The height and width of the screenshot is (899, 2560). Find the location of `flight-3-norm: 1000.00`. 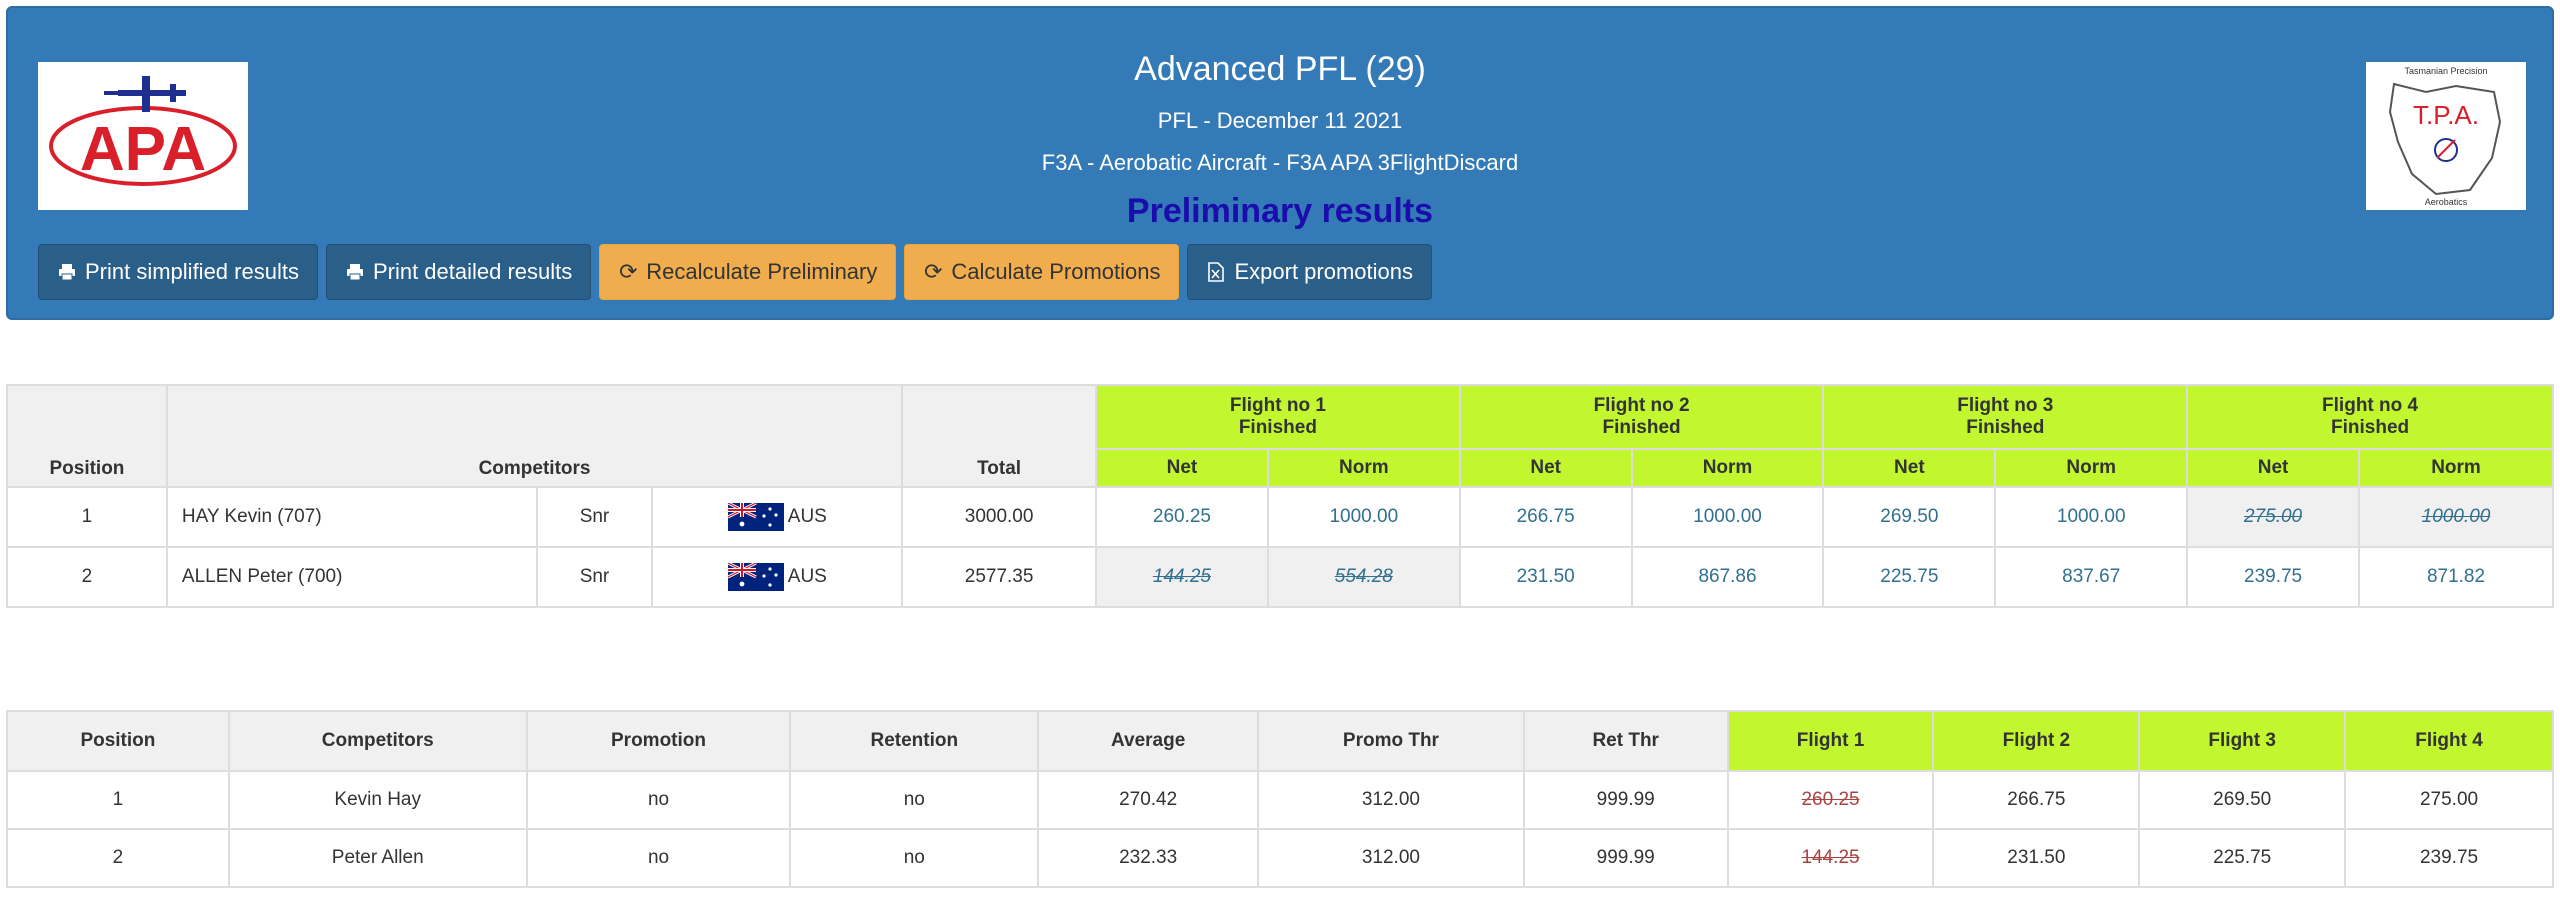

flight-3-norm: 1000.00 is located at coordinates (2091, 517).